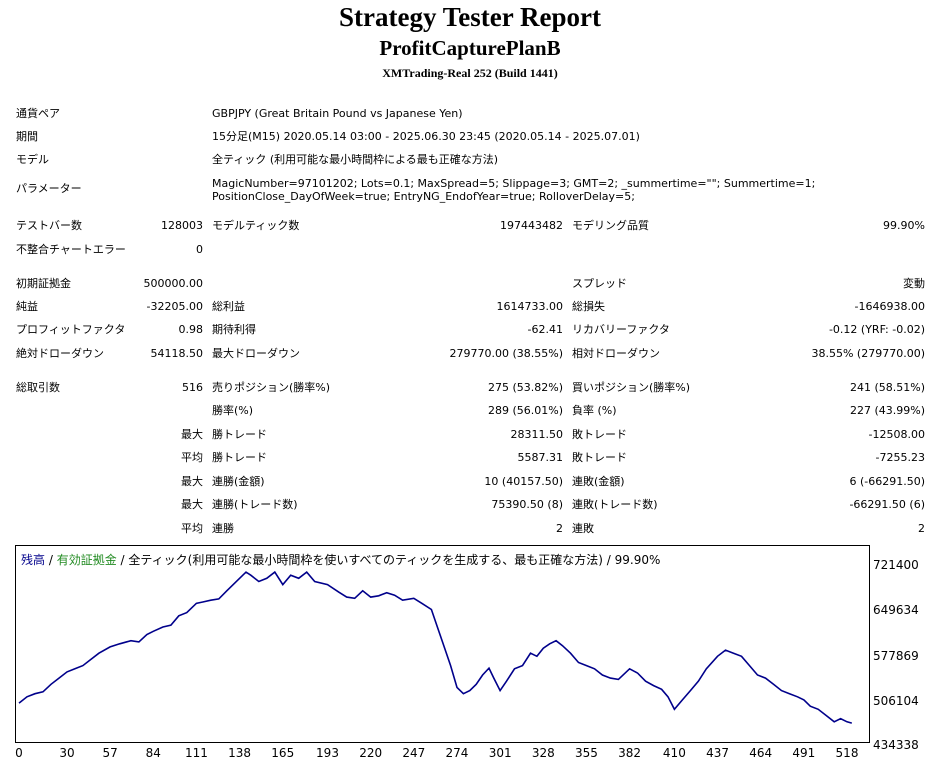  Describe the element at coordinates (543, 753) in the screenshot. I see `x-tick-label: 328` at that location.